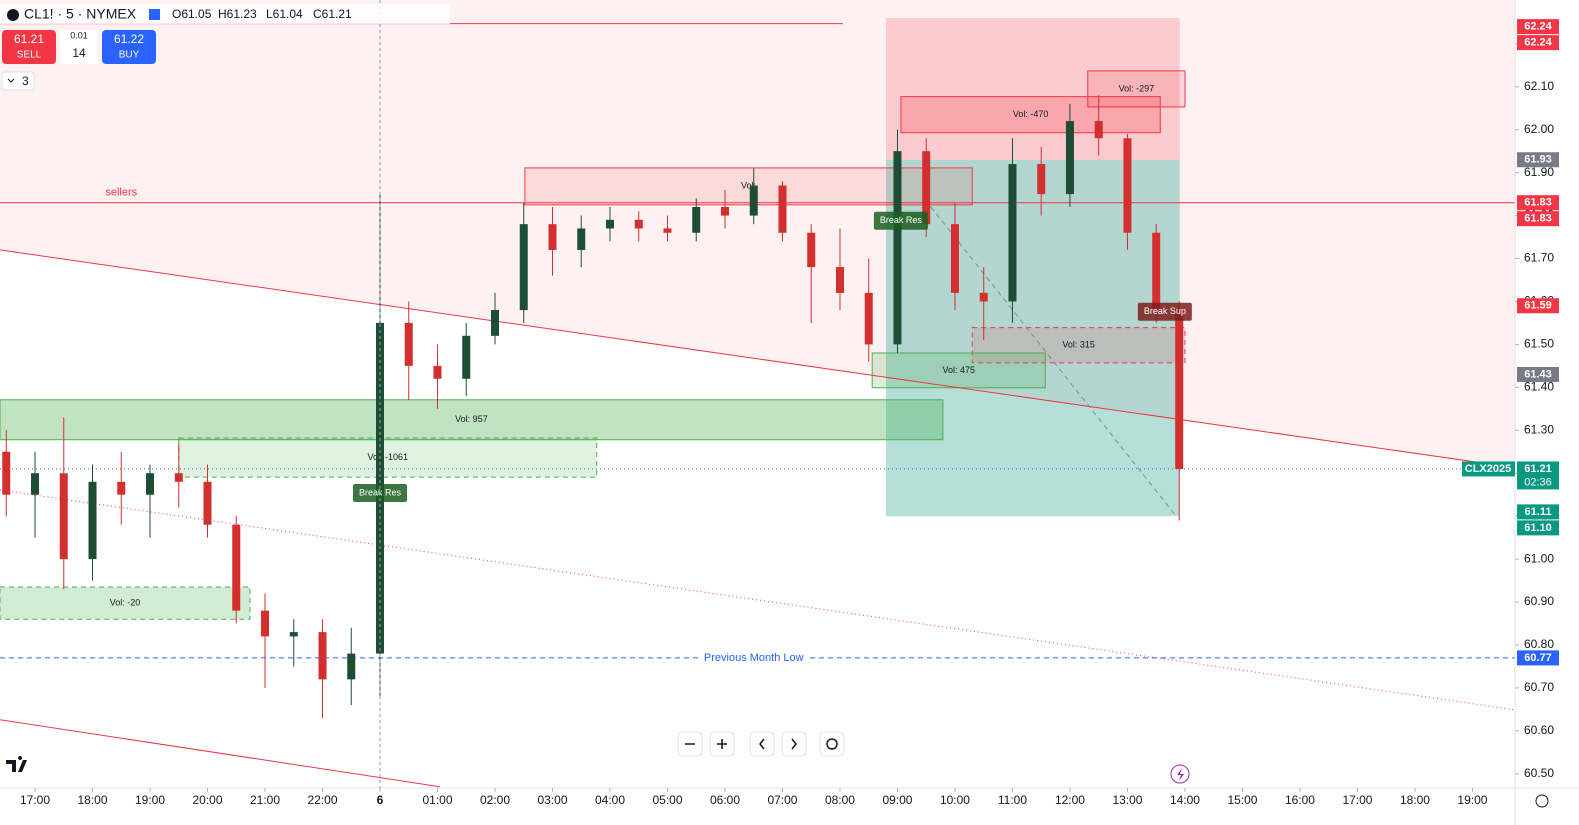 The image size is (1579, 825). I want to click on buy-button, so click(129, 47).